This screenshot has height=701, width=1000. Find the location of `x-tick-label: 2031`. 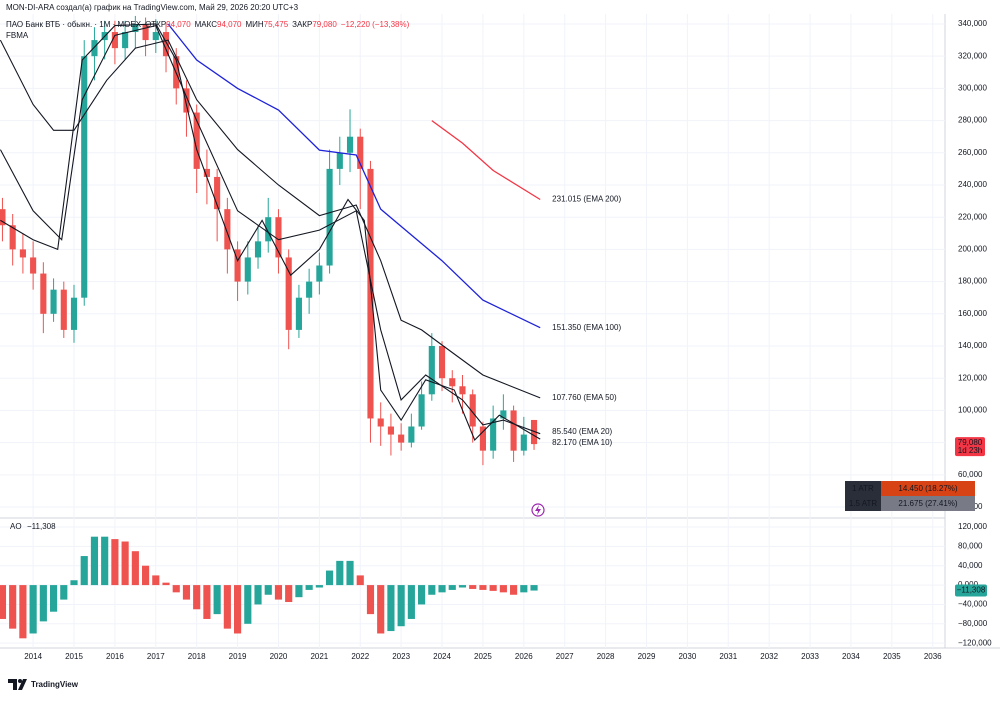

x-tick-label: 2031 is located at coordinates (728, 656).